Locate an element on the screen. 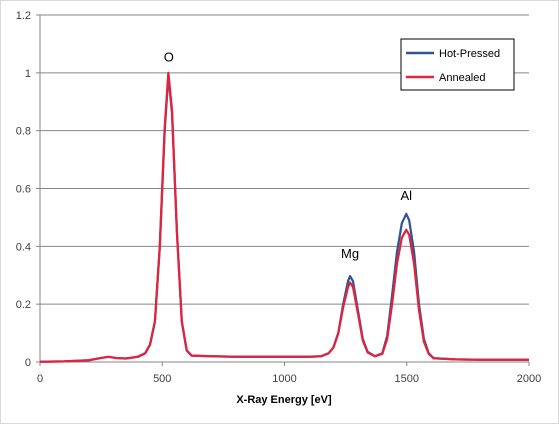 This screenshot has height=424, width=559. x-tick-label-4: 2000 is located at coordinates (529, 379).